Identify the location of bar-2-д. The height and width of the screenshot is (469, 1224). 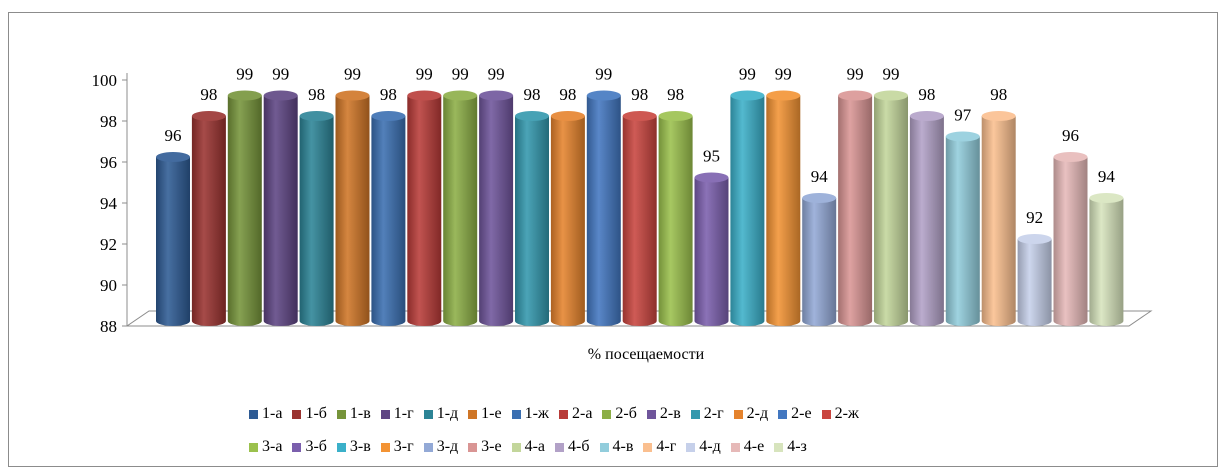
(567, 218).